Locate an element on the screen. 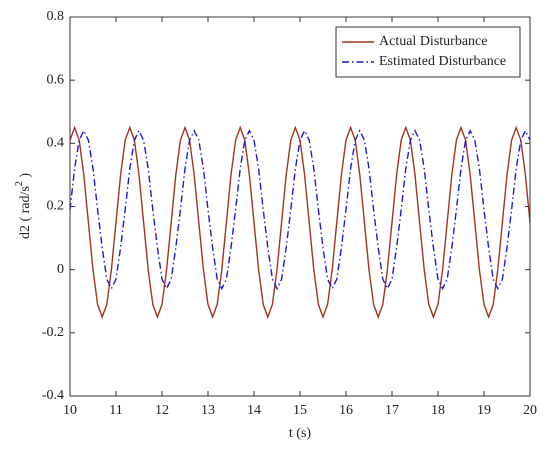  x-tick-label: 19 is located at coordinates (484, 410).